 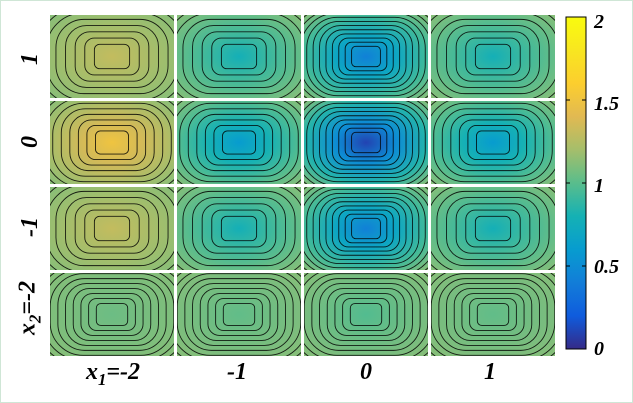 What do you see at coordinates (30, 142) in the screenshot?
I see `y-tick-label: 0` at bounding box center [30, 142].